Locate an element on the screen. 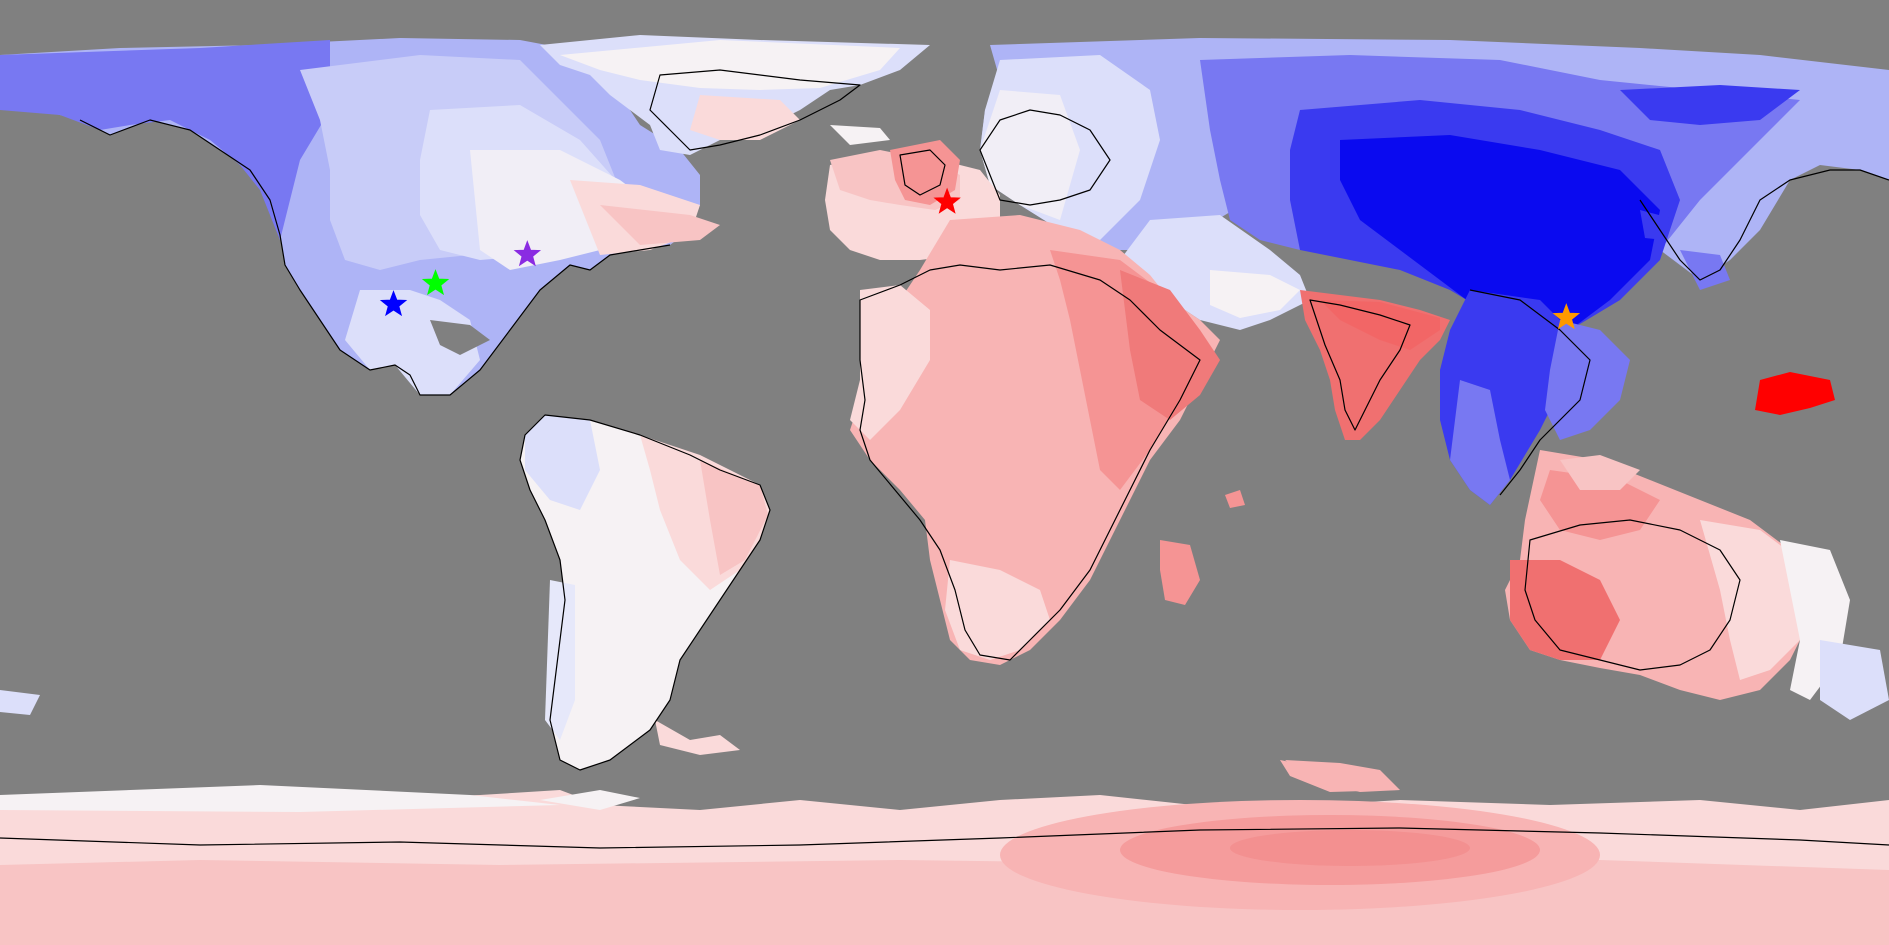 The image size is (1889, 945). region-transition-central-asia is located at coordinates (1215, 272).